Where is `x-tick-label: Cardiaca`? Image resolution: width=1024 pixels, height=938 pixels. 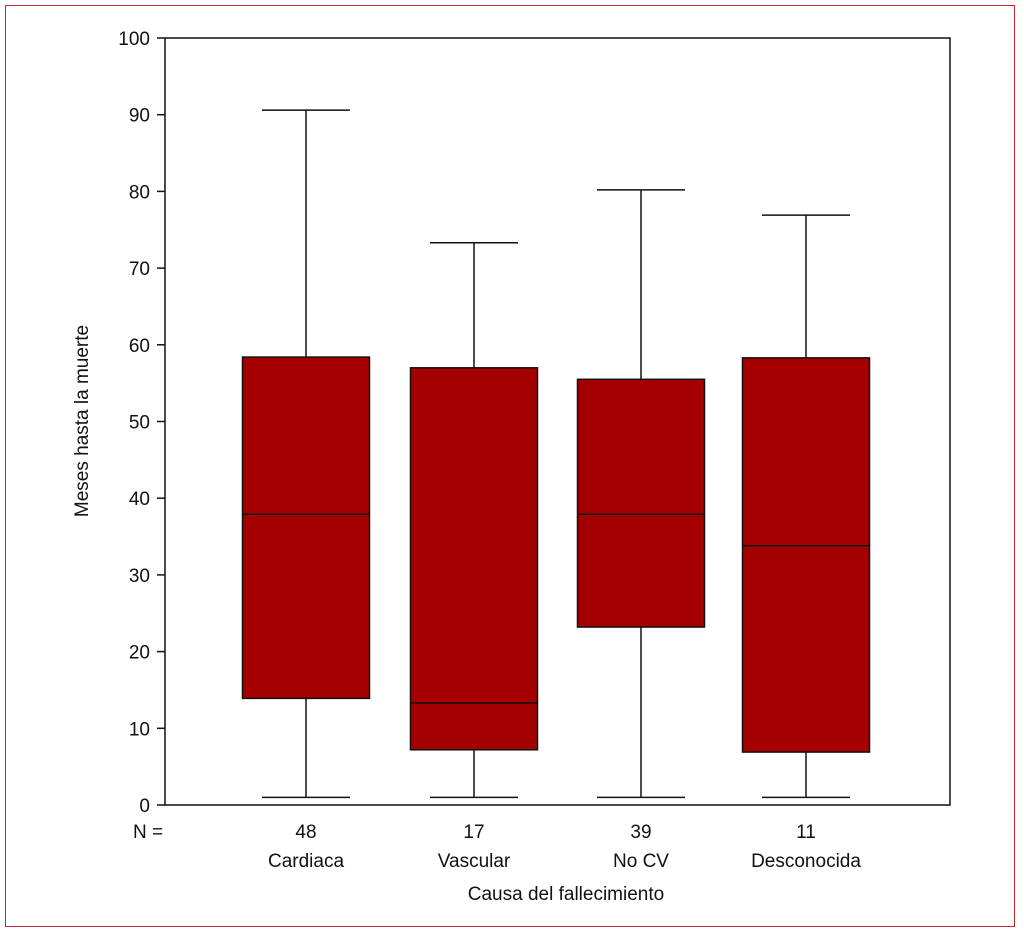 x-tick-label: Cardiaca is located at coordinates (306, 861).